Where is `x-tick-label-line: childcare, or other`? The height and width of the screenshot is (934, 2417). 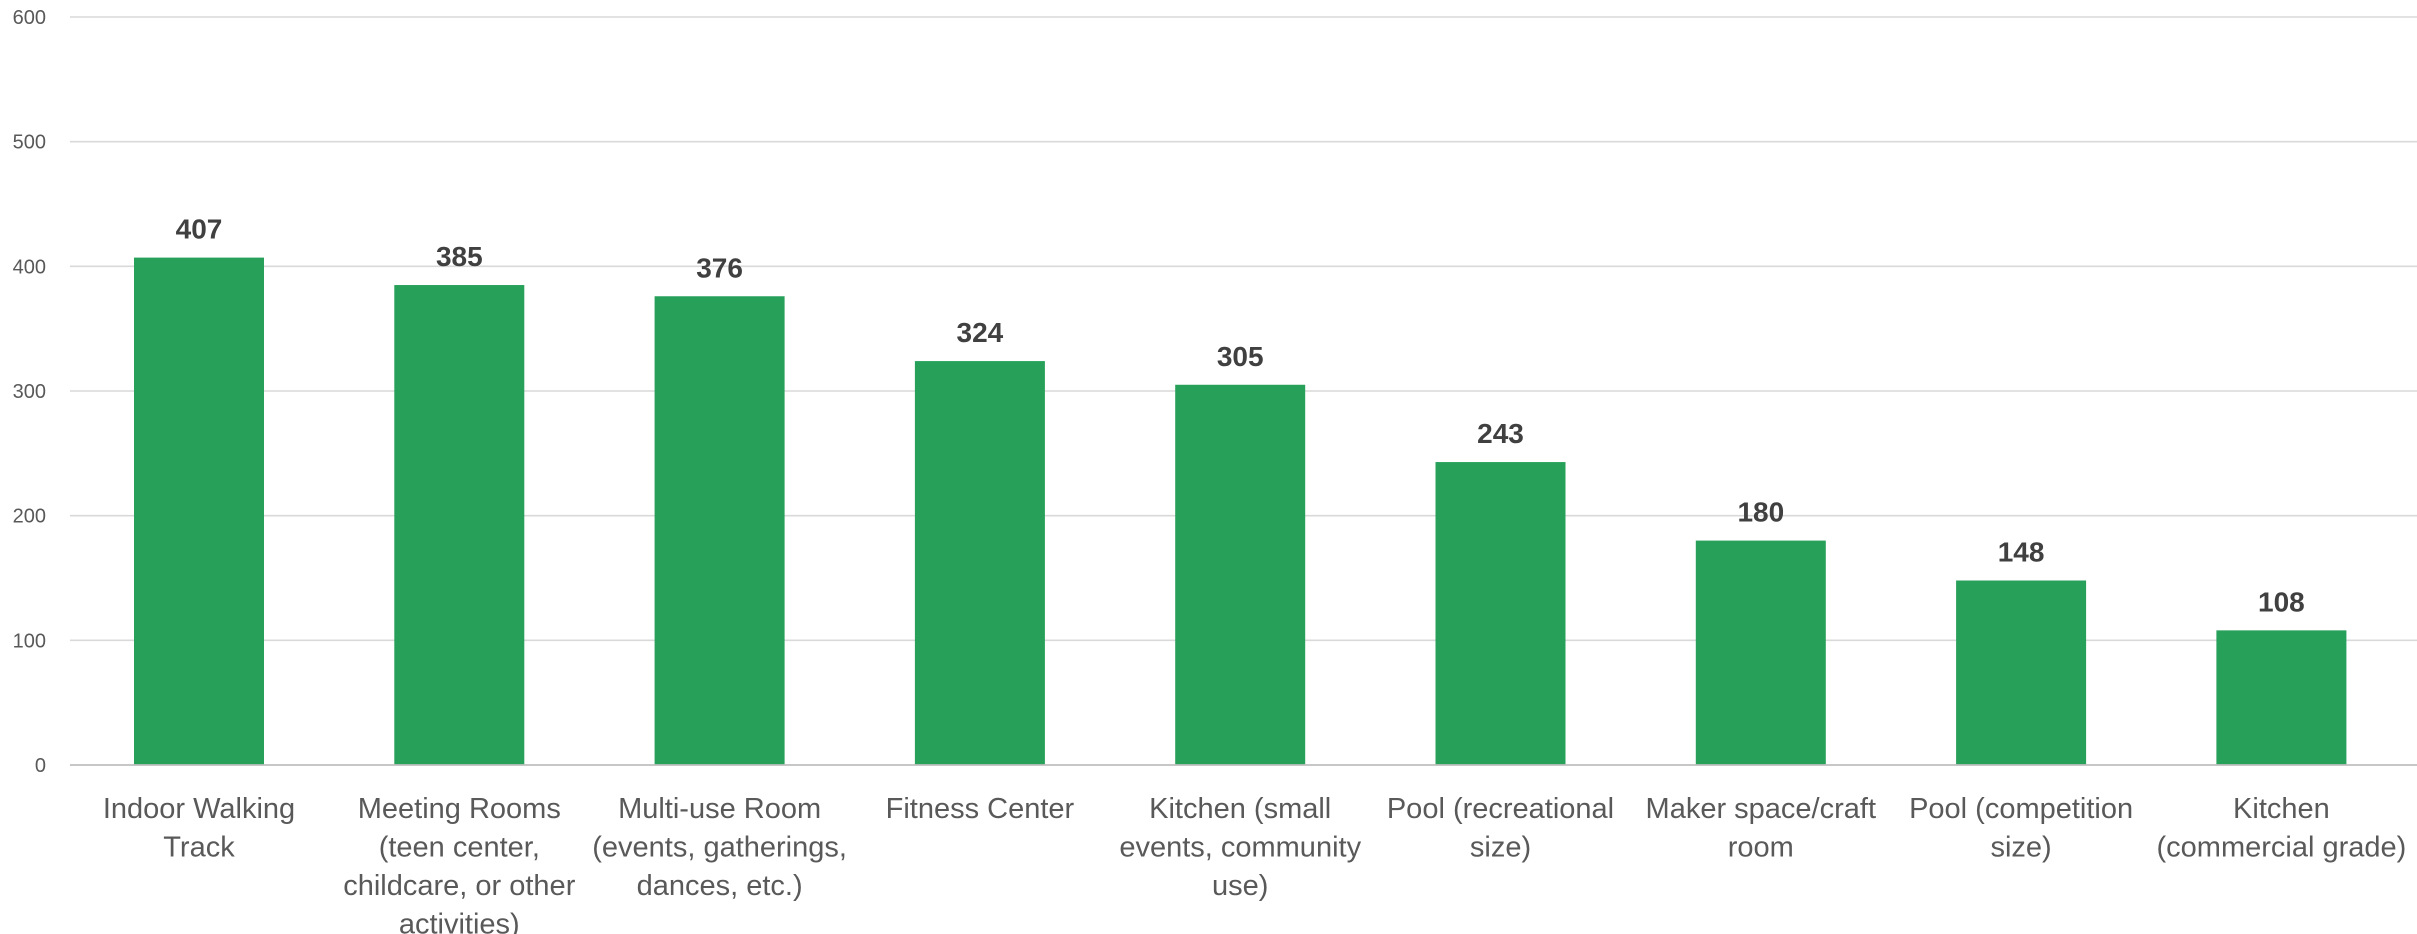
x-tick-label-line: childcare, or other is located at coordinates (459, 886).